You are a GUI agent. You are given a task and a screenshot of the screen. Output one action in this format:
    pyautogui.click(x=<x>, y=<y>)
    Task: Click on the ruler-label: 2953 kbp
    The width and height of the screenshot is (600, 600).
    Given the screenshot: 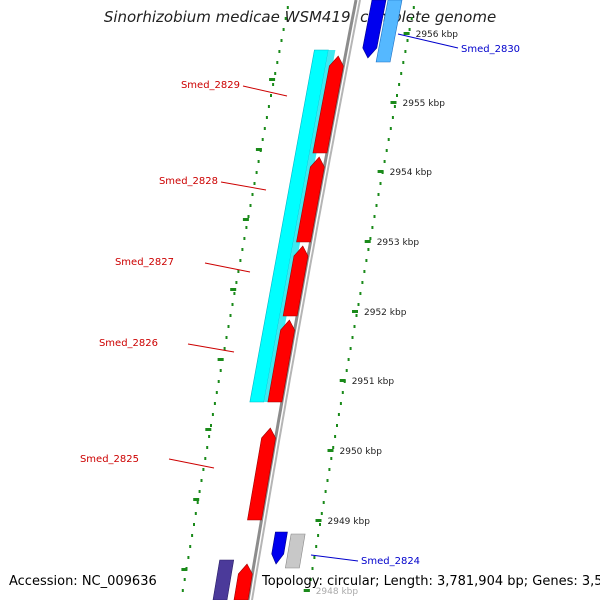 What is the action you would take?
    pyautogui.click(x=398, y=243)
    